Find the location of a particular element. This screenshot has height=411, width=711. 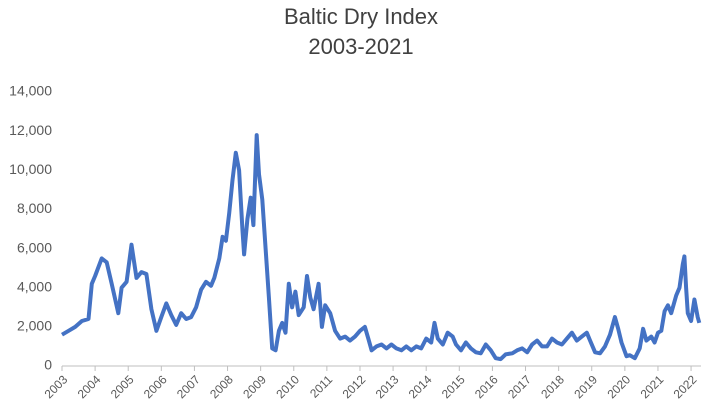

x-tick-label: 2008 is located at coordinates (221, 386).